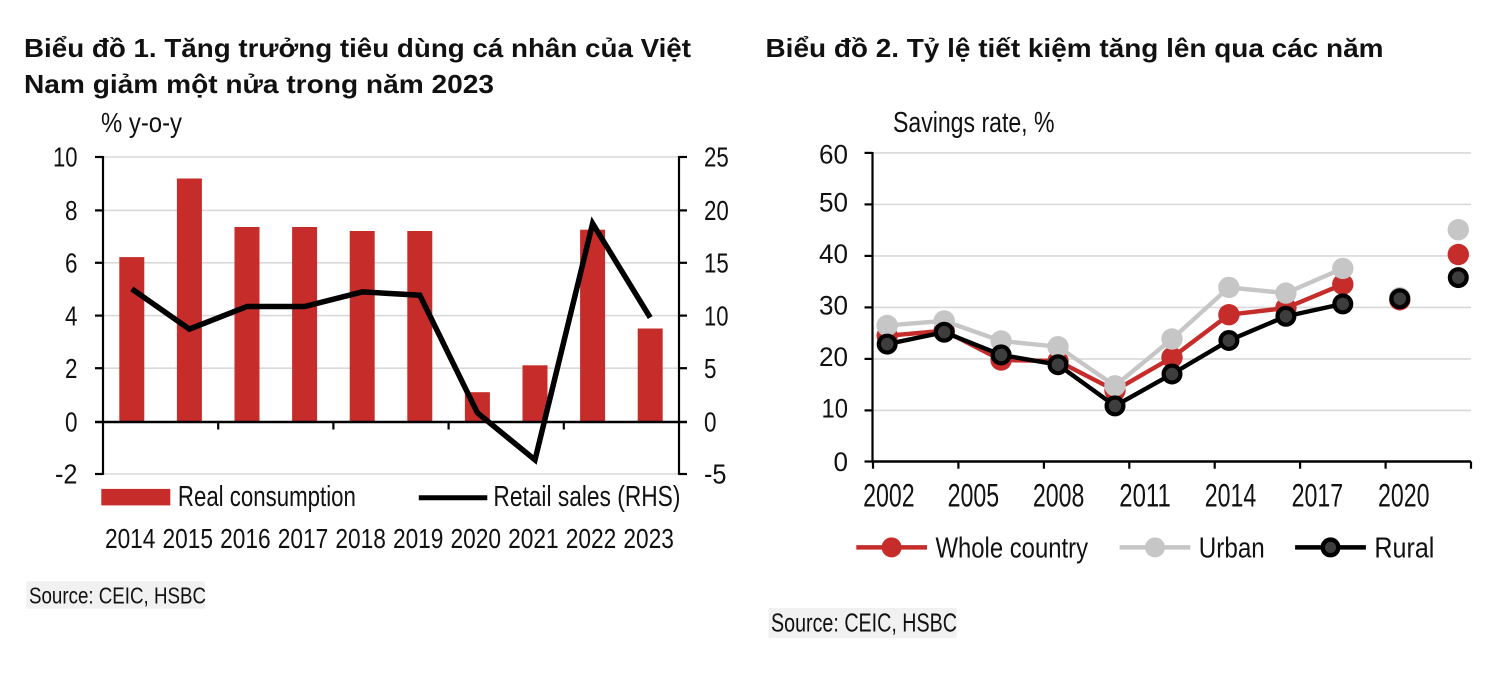 The image size is (1512, 697). I want to click on svg-text: 2018, so click(360, 538).